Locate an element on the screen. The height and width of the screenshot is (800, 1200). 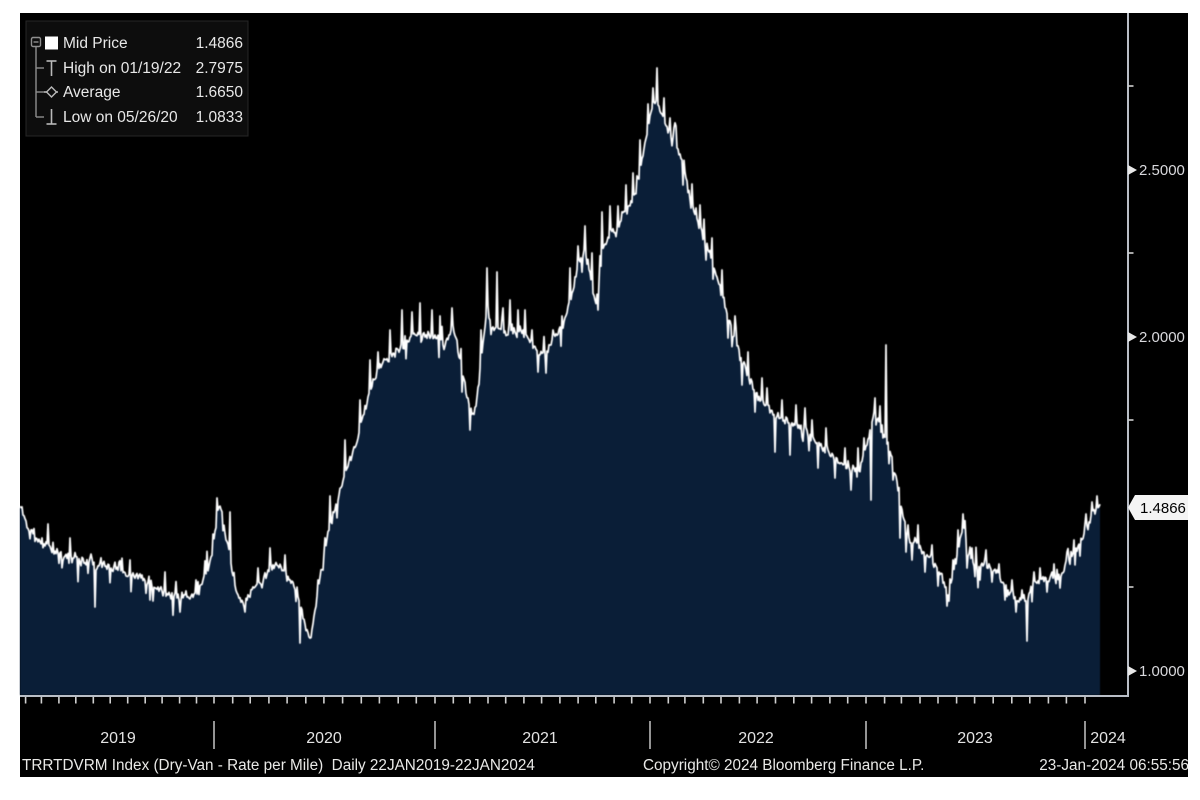
svg-text: 2020 is located at coordinates (324, 738).